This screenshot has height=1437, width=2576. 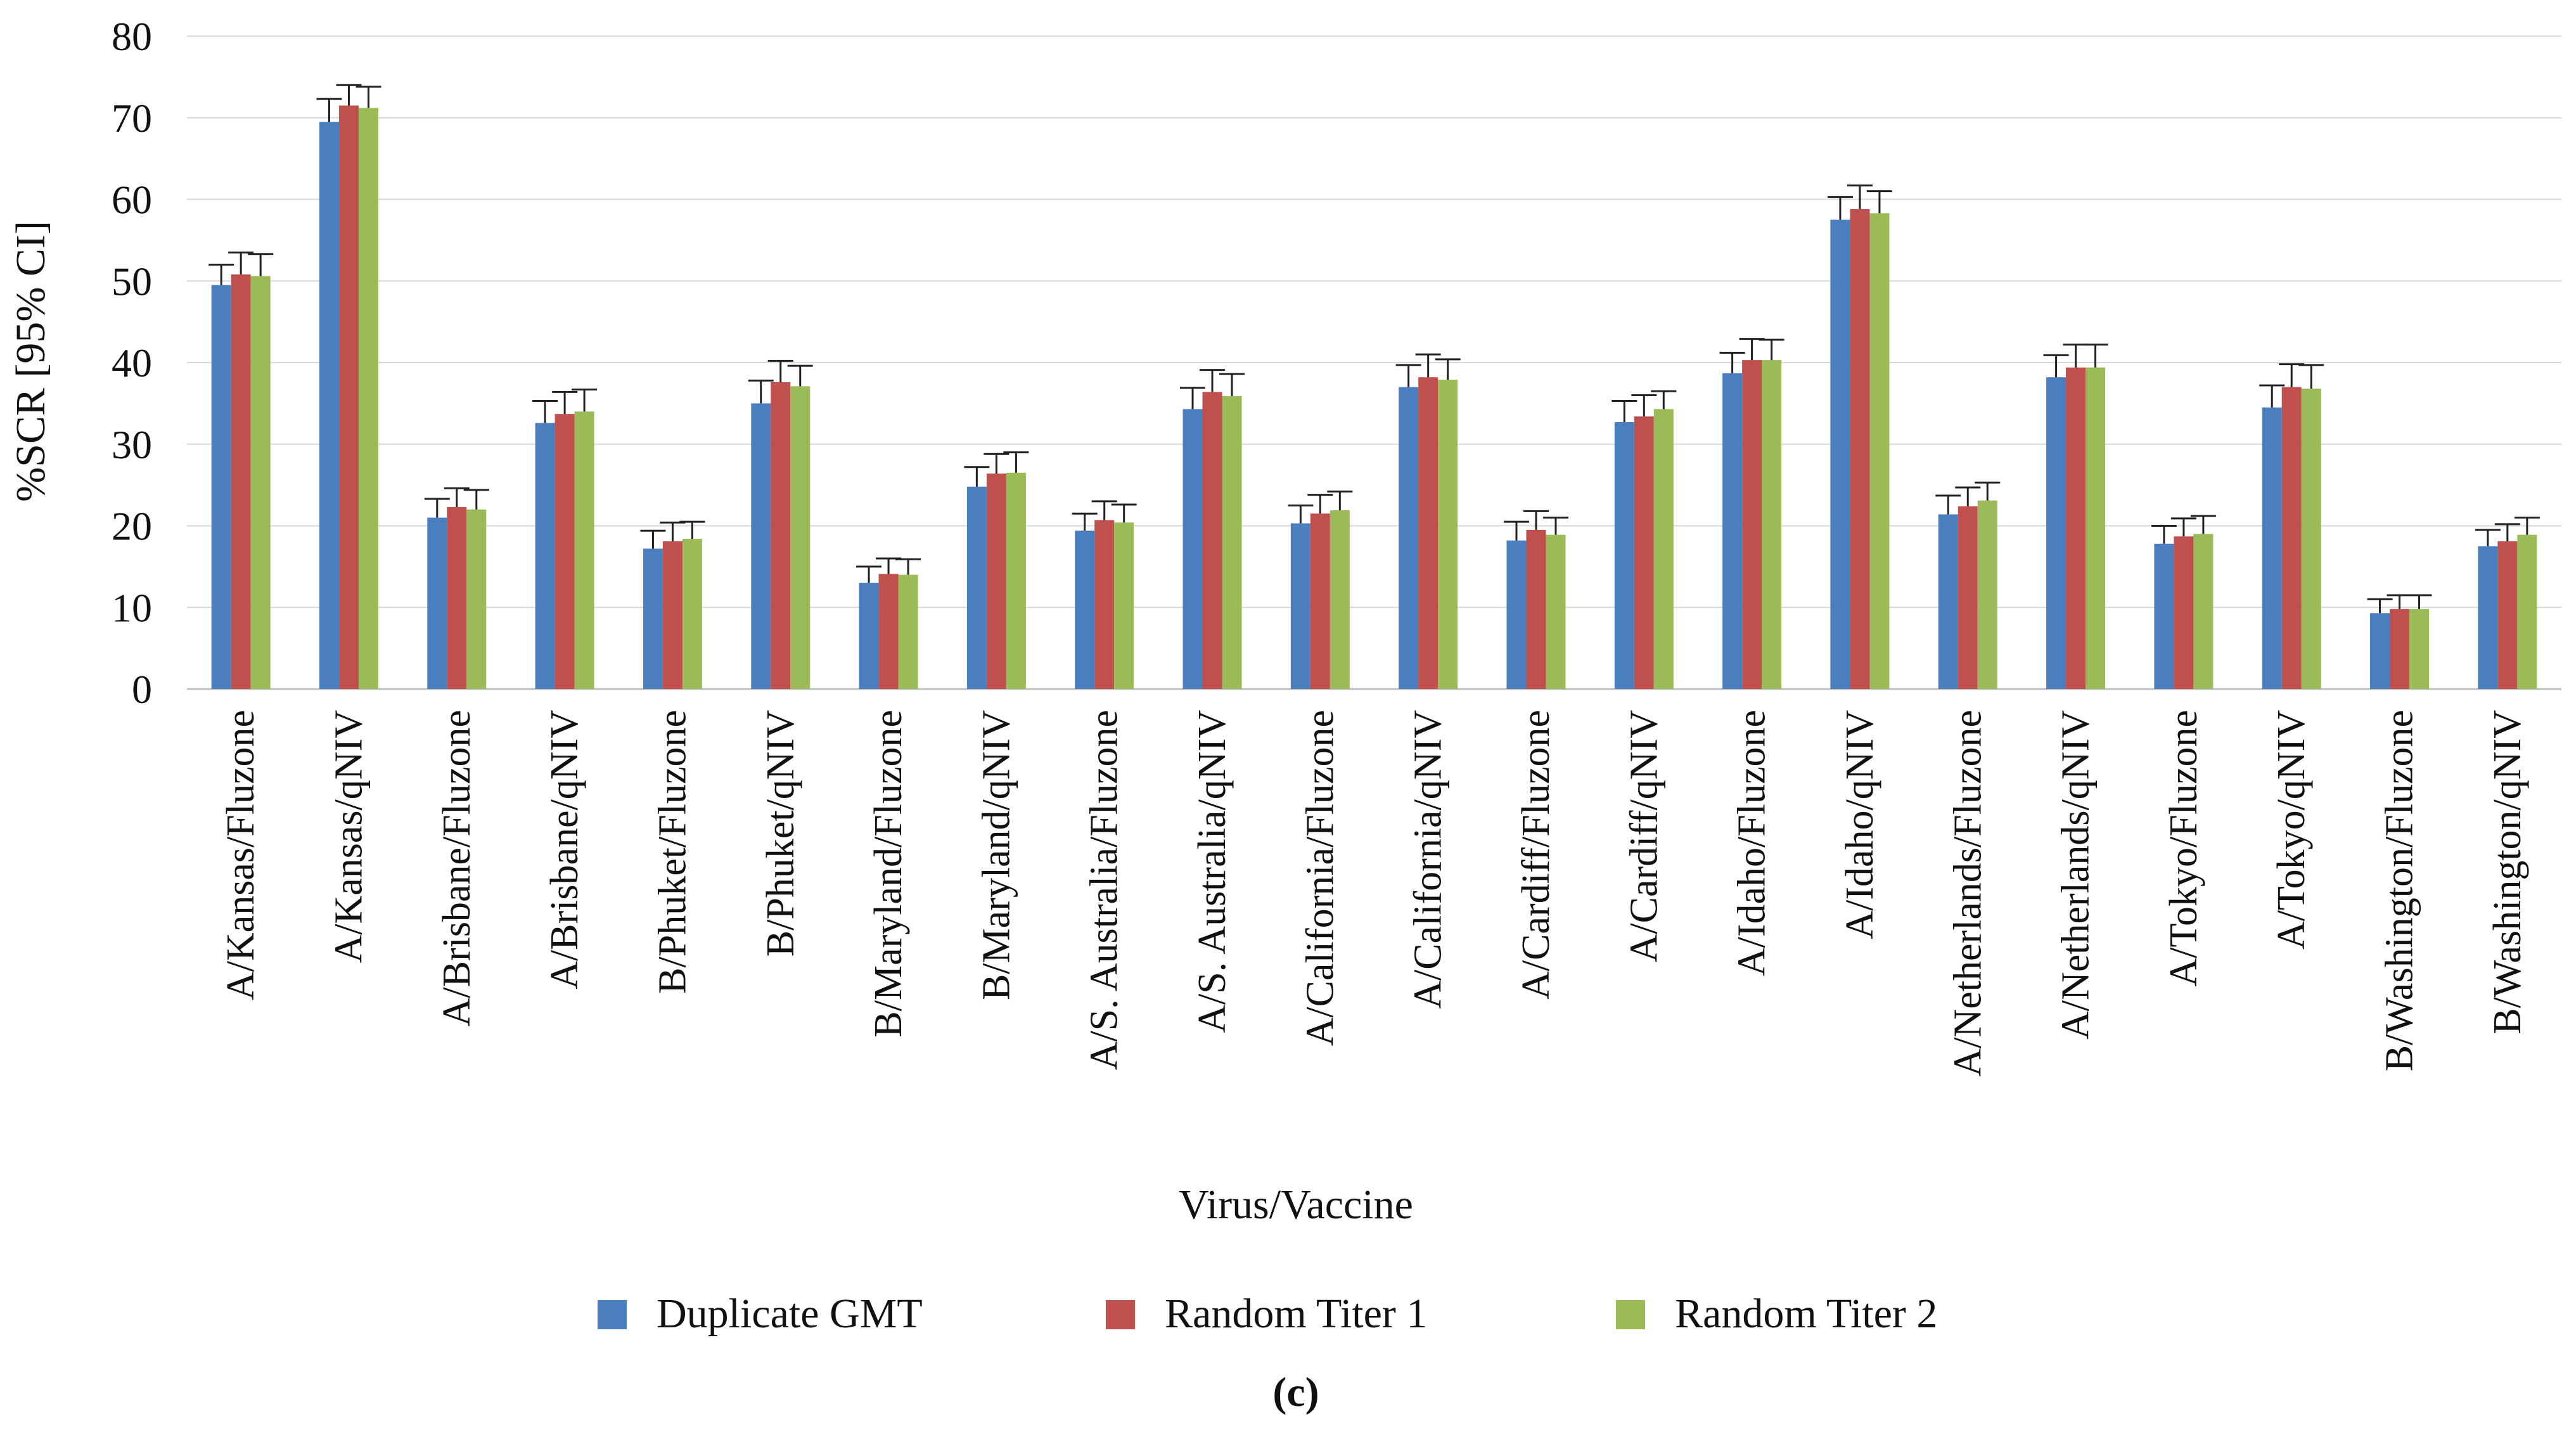 I want to click on legend-label: Random Titer 1, so click(x=1296, y=1314).